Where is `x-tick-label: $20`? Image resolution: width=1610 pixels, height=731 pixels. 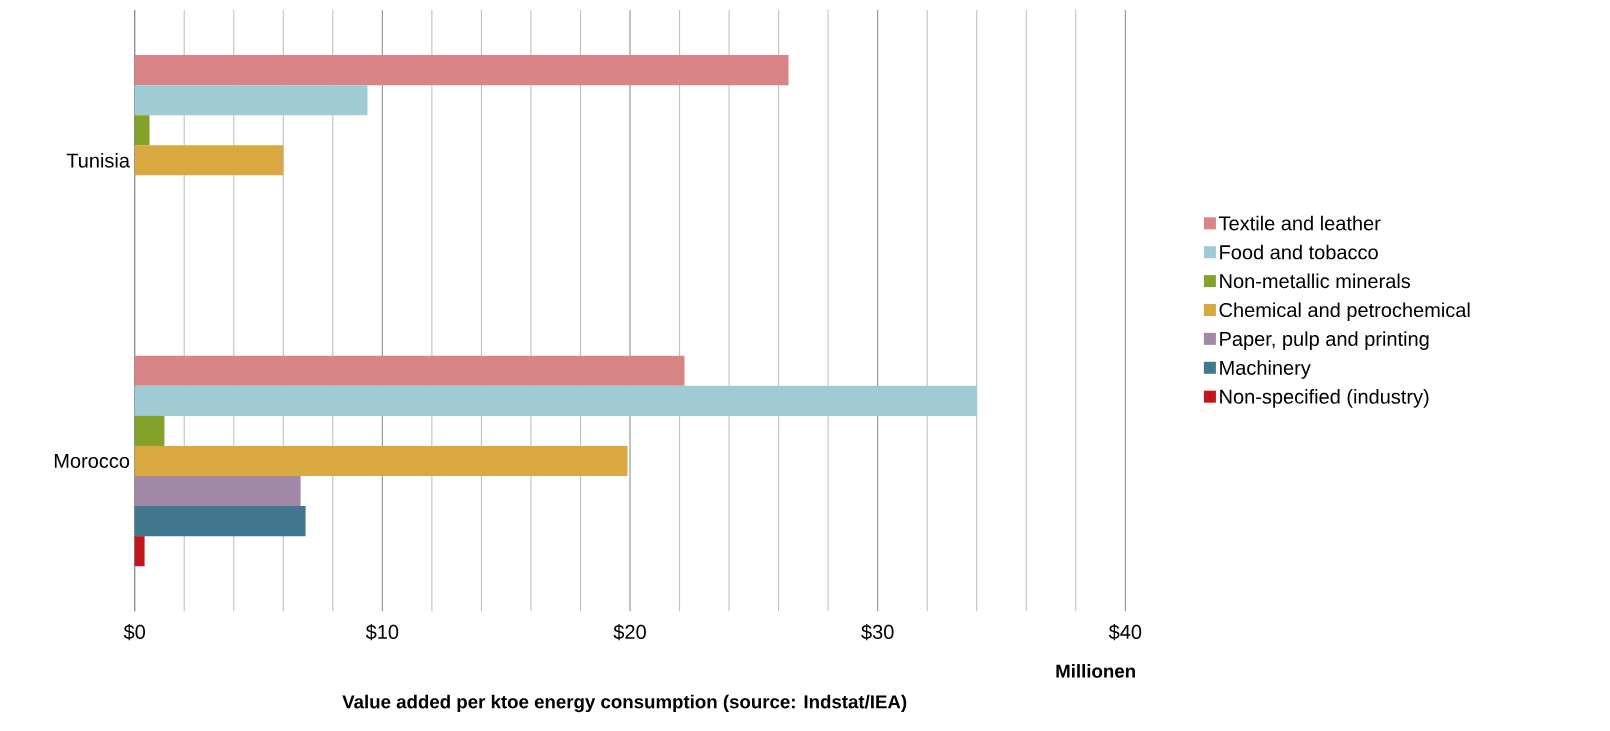 x-tick-label: $20 is located at coordinates (629, 632).